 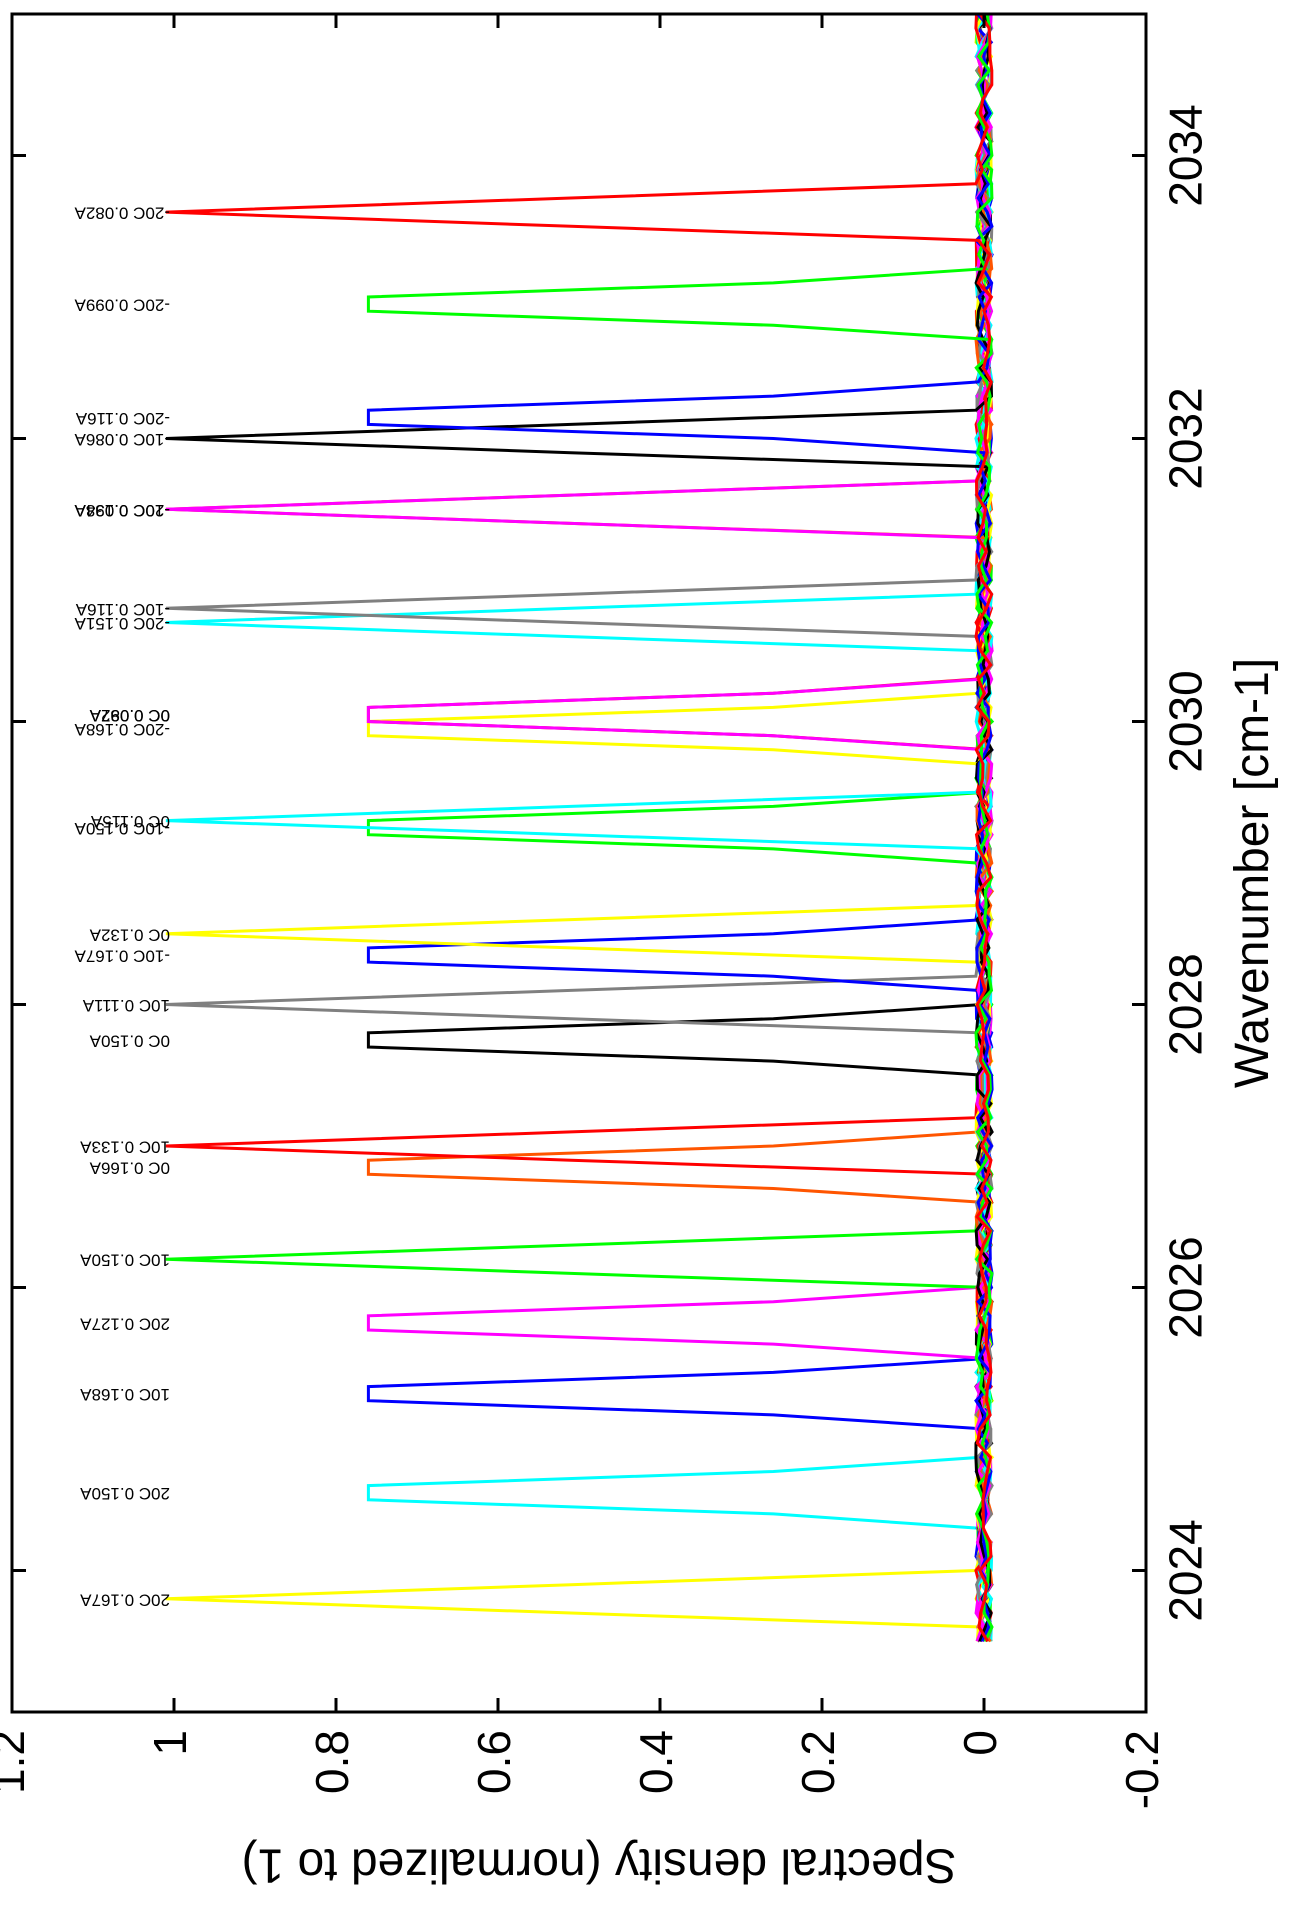 What do you see at coordinates (126, 1005) in the screenshot?
I see `peak-label: 10C 0.111A` at bounding box center [126, 1005].